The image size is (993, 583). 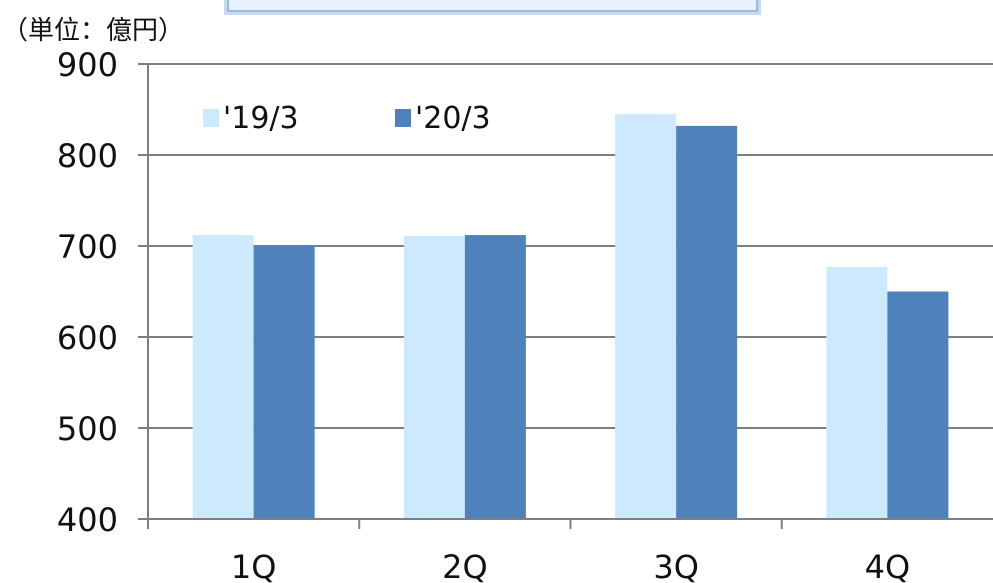 What do you see at coordinates (492, 6) in the screenshot?
I see `top-frame-box` at bounding box center [492, 6].